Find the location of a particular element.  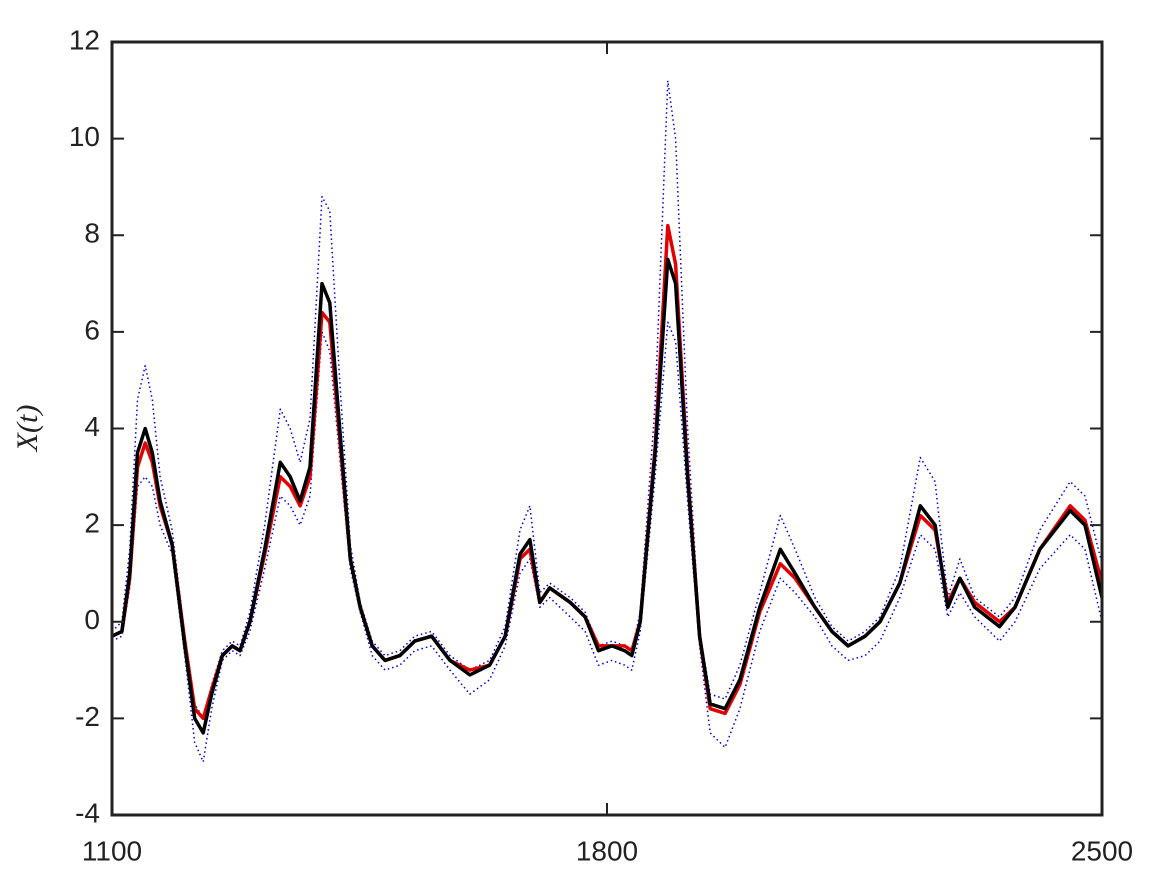

x-tick-label: 2500 is located at coordinates (1102, 850).